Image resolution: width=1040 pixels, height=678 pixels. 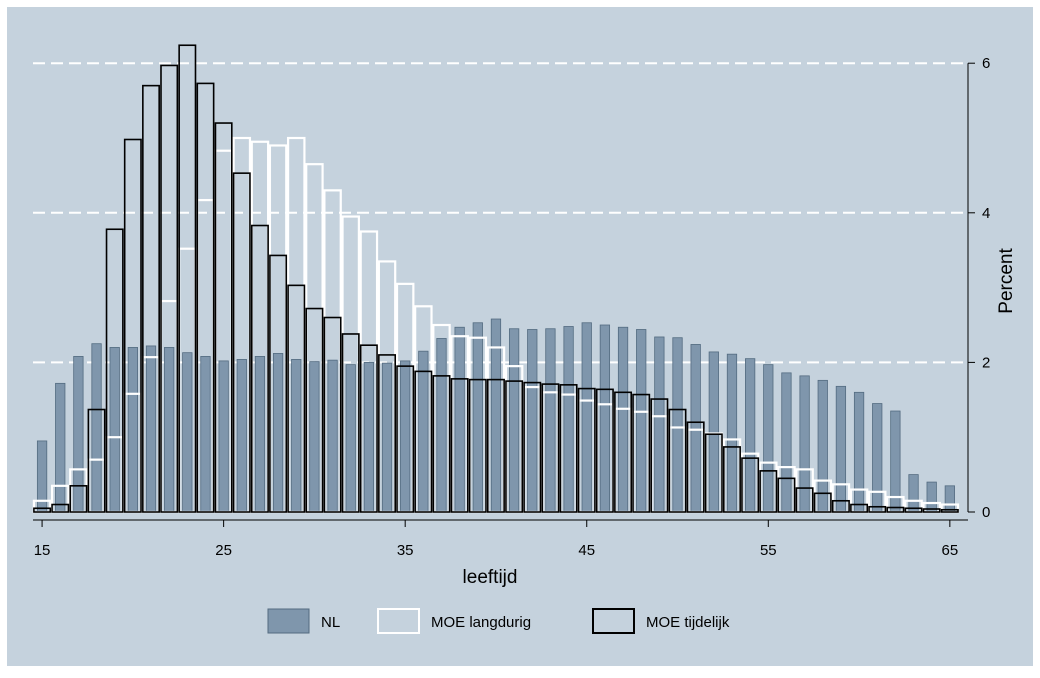 I want to click on legend: NL MOE langdurig MOE tijdelijk, so click(x=498, y=621).